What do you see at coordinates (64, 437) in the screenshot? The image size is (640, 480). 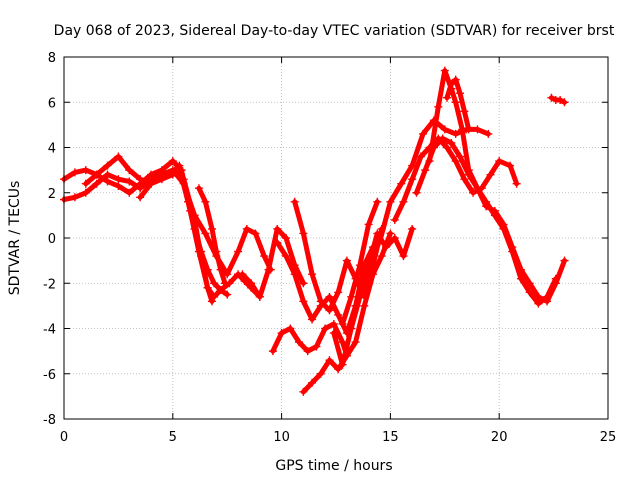 I see `x-tick-label: 0` at bounding box center [64, 437].